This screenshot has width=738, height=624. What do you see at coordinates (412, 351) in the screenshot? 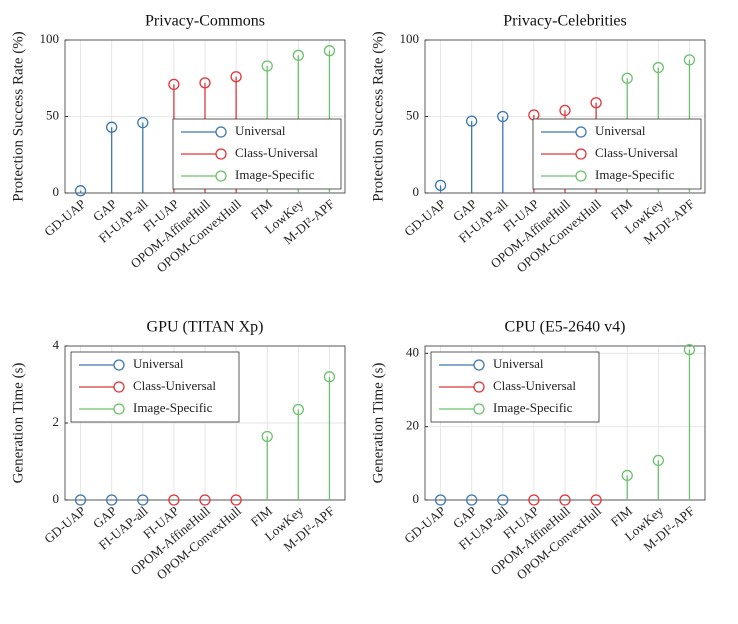
I see `y-tick-label: 40` at bounding box center [412, 351].